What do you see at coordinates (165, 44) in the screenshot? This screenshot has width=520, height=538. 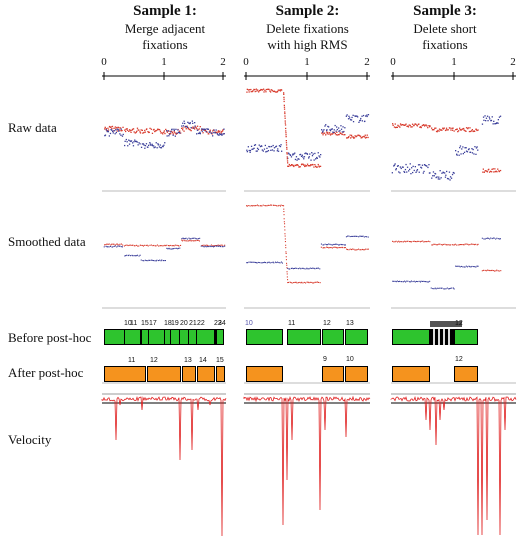 I see `sample-1-subtitle-line2: fixations` at bounding box center [165, 44].